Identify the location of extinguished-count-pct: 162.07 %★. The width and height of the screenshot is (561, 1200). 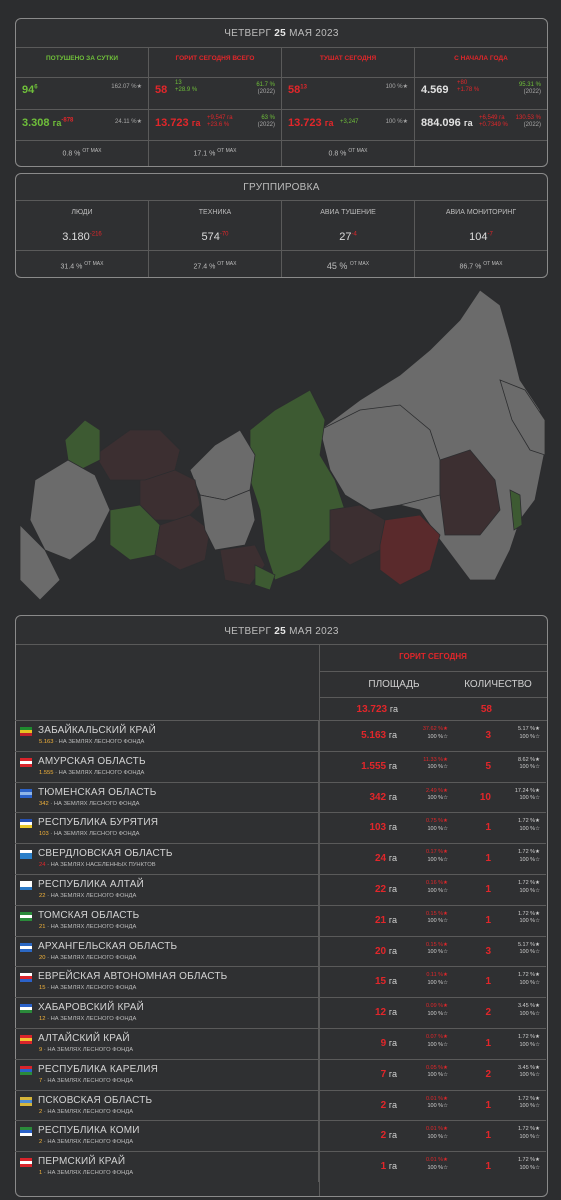
(126, 87).